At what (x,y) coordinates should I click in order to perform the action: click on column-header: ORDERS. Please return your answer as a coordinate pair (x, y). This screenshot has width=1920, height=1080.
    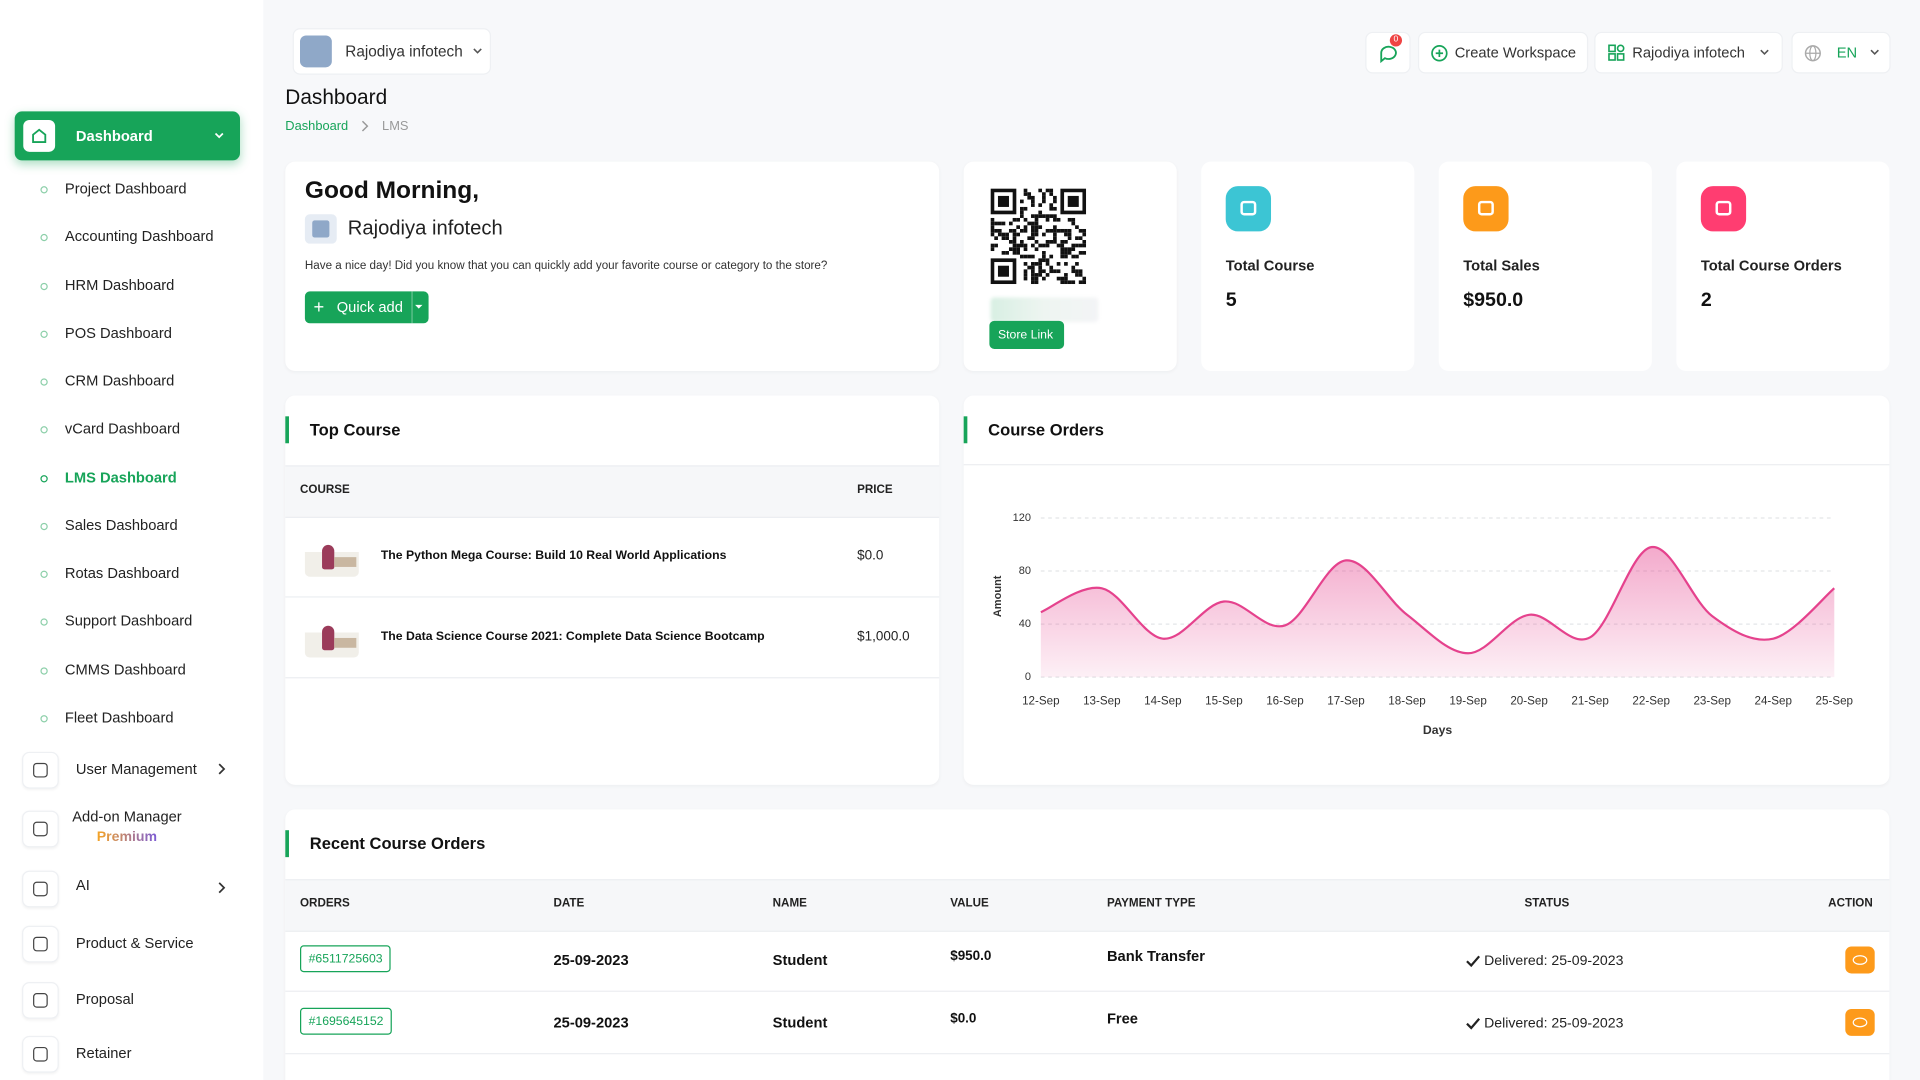
    Looking at the image, I should click on (325, 903).